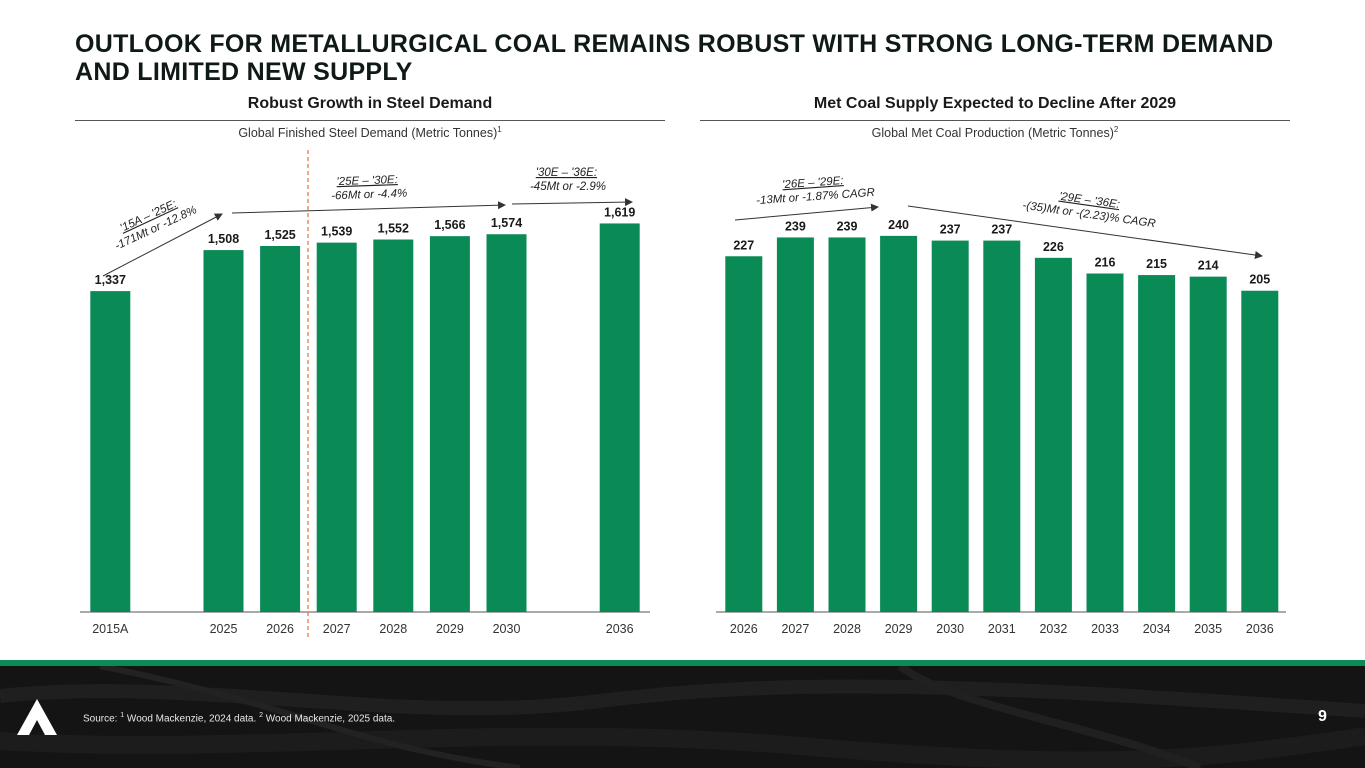  Describe the element at coordinates (1208, 444) in the screenshot. I see `right-bar-2035` at that location.